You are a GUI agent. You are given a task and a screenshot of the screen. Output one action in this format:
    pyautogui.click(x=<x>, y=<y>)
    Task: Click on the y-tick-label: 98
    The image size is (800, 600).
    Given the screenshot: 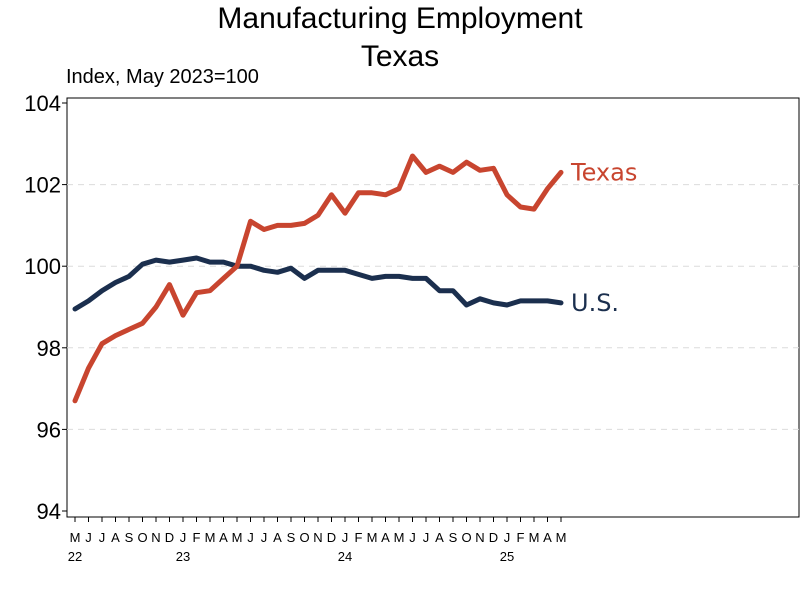 What is the action you would take?
    pyautogui.click(x=49, y=348)
    